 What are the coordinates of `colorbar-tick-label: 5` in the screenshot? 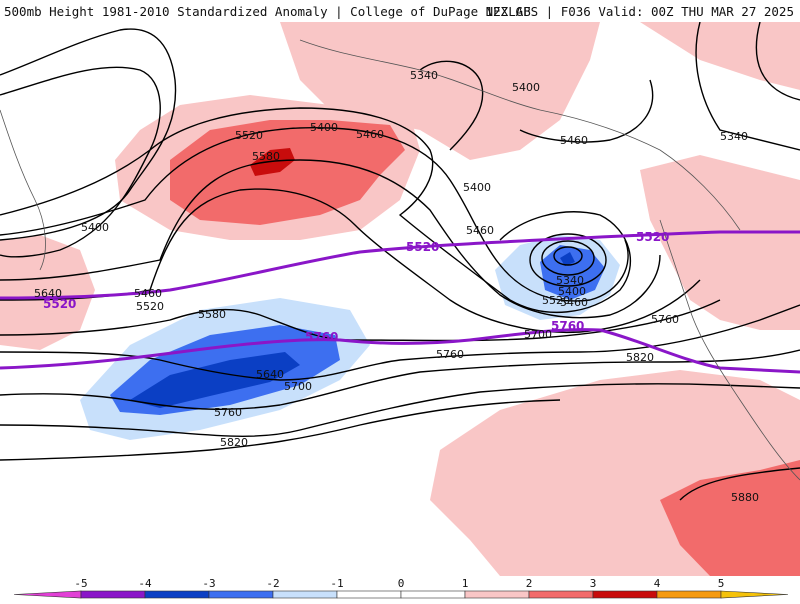 It's located at (721, 583).